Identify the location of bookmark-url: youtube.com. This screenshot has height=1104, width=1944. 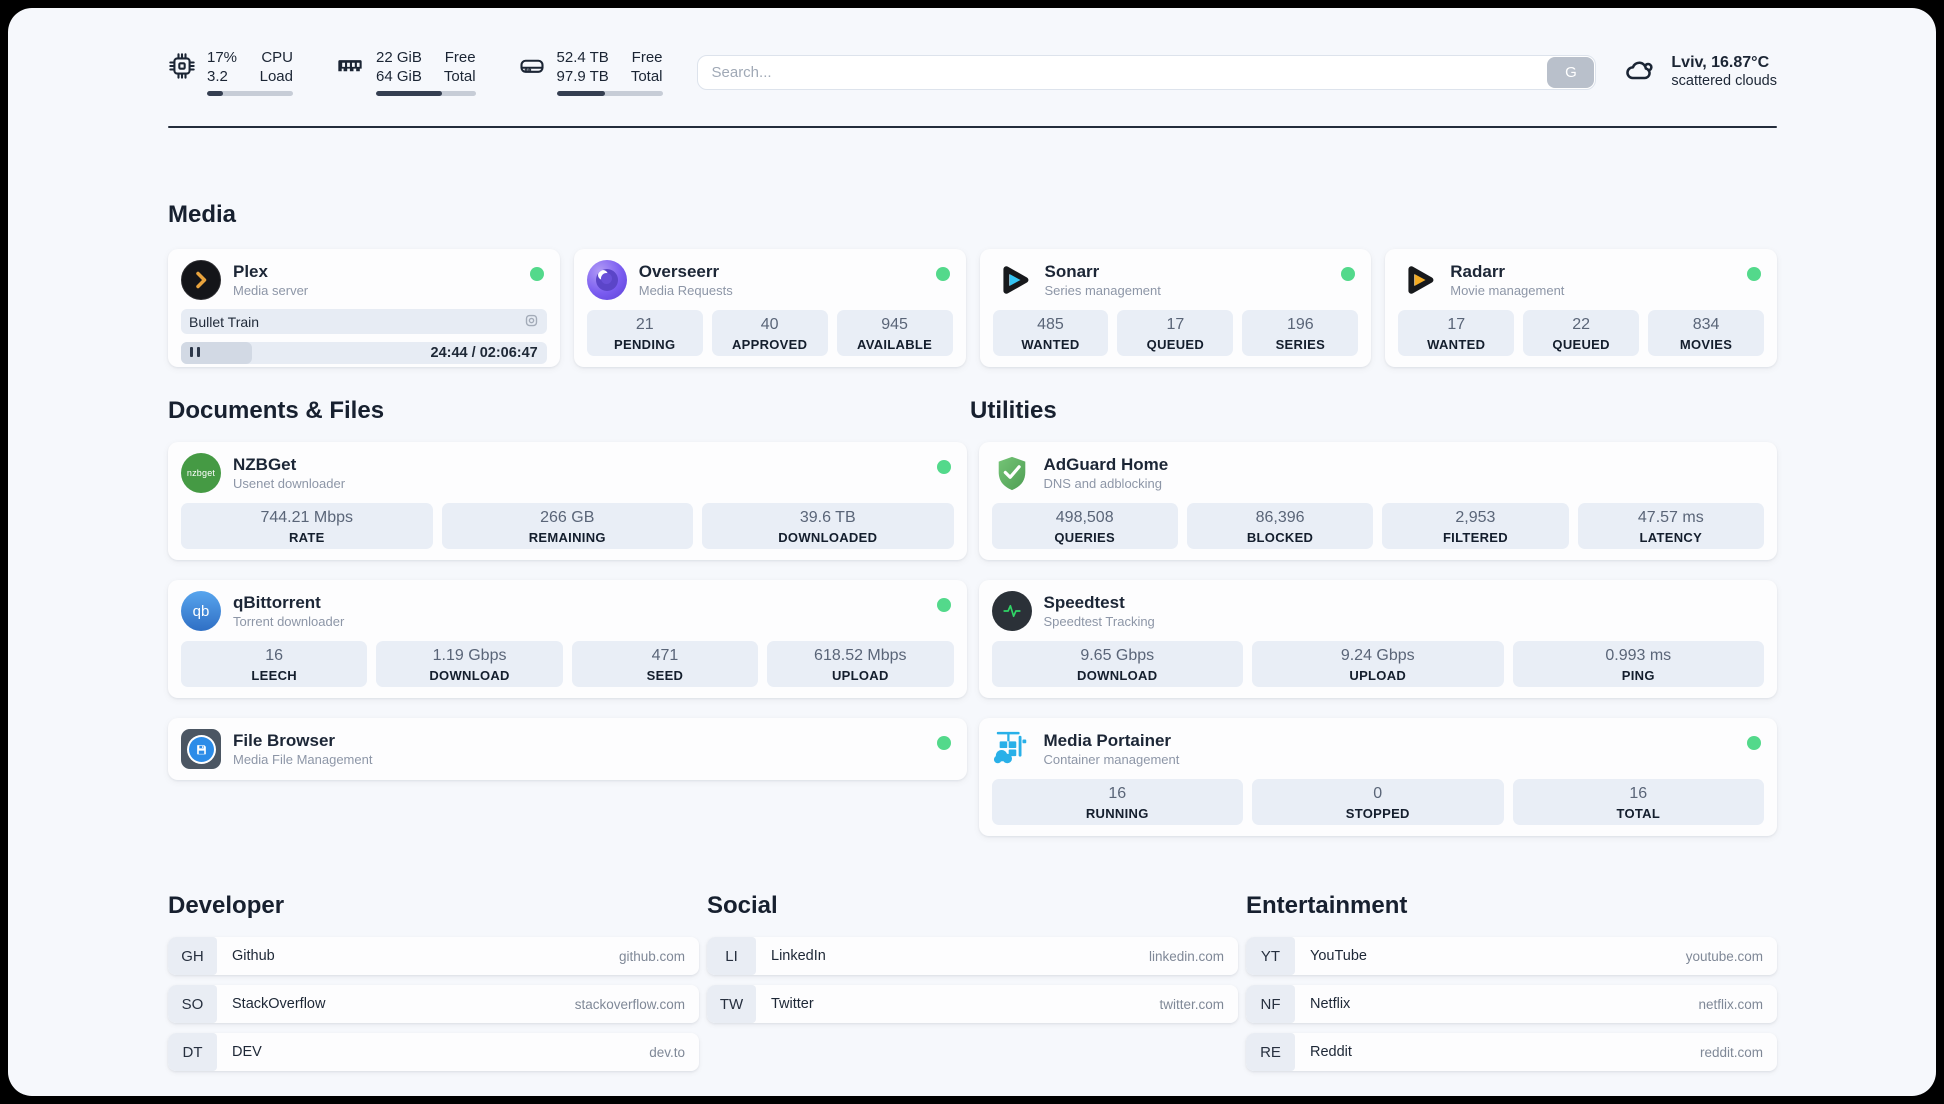
(1724, 956).